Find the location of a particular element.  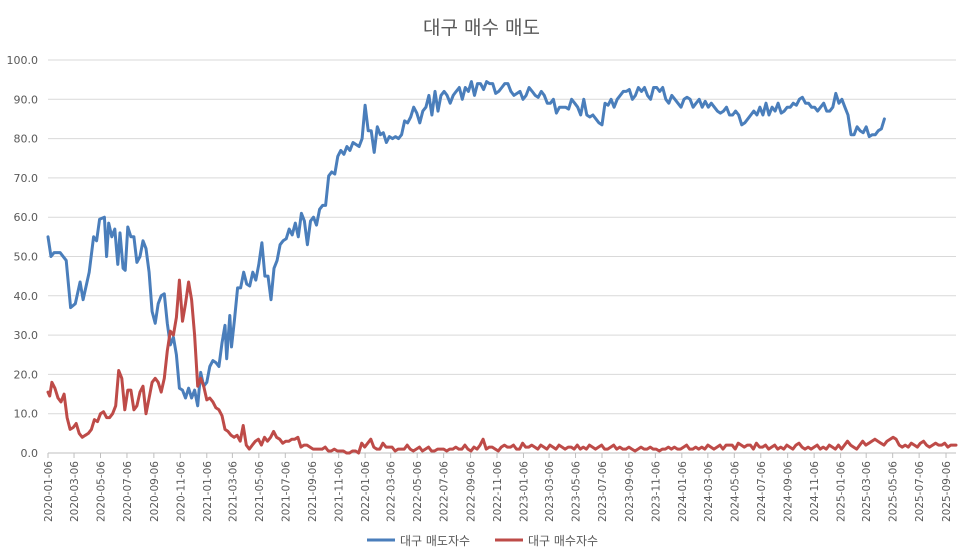

x-tick-label: 2023-11-06 is located at coordinates (656, 491).